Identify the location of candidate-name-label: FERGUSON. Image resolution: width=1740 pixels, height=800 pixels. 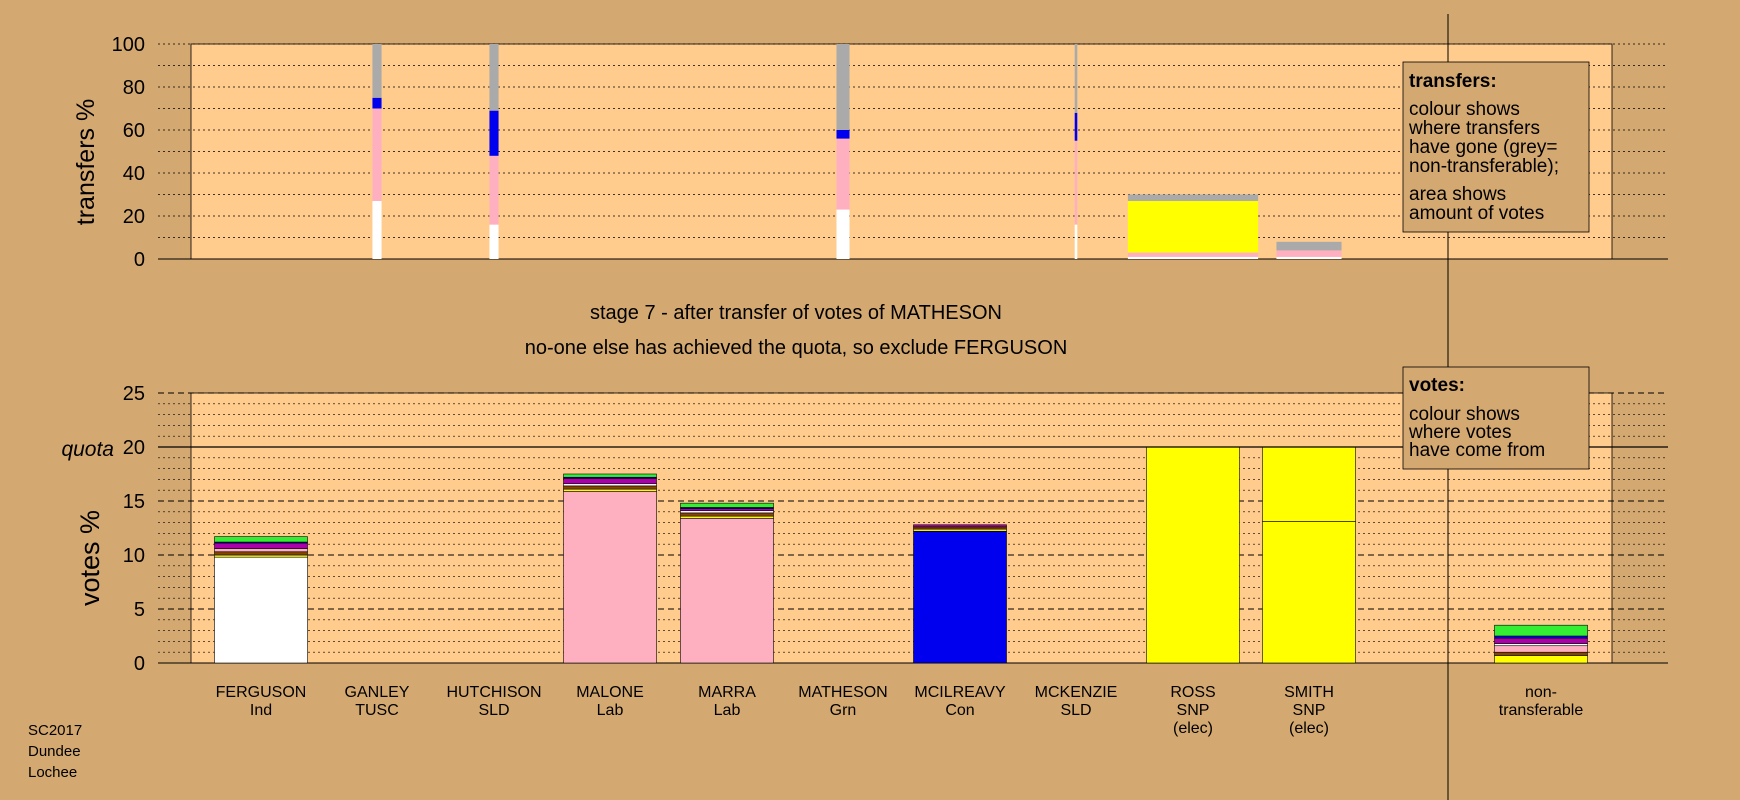
(261, 692).